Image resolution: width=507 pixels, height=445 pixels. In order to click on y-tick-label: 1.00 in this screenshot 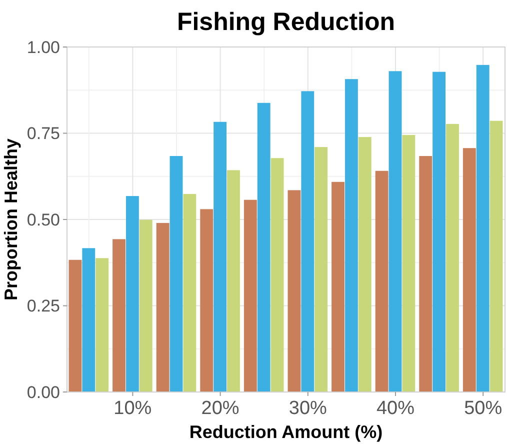, I will do `click(43, 47)`.